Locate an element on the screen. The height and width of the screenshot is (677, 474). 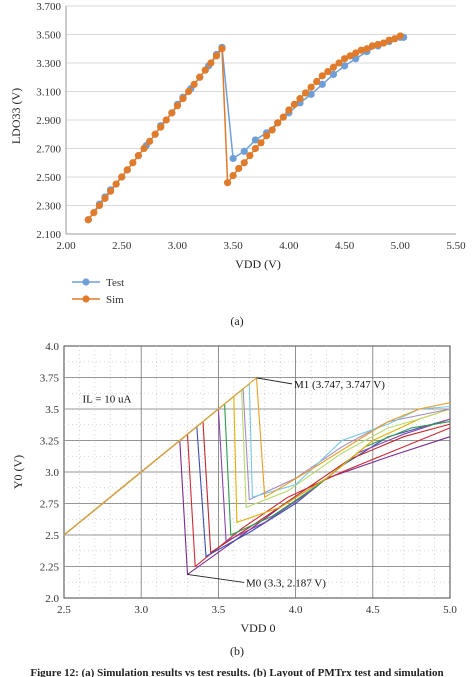
chart-b-x-tick-label: 5.0 is located at coordinates (450, 610).